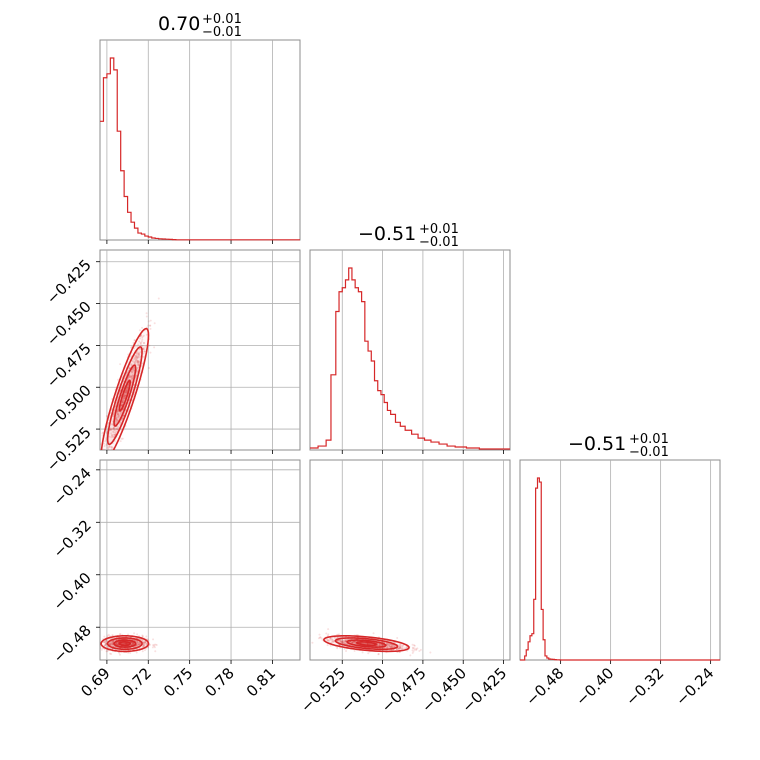 The height and width of the screenshot is (760, 760). I want to click on contour-level, so click(366, 644).